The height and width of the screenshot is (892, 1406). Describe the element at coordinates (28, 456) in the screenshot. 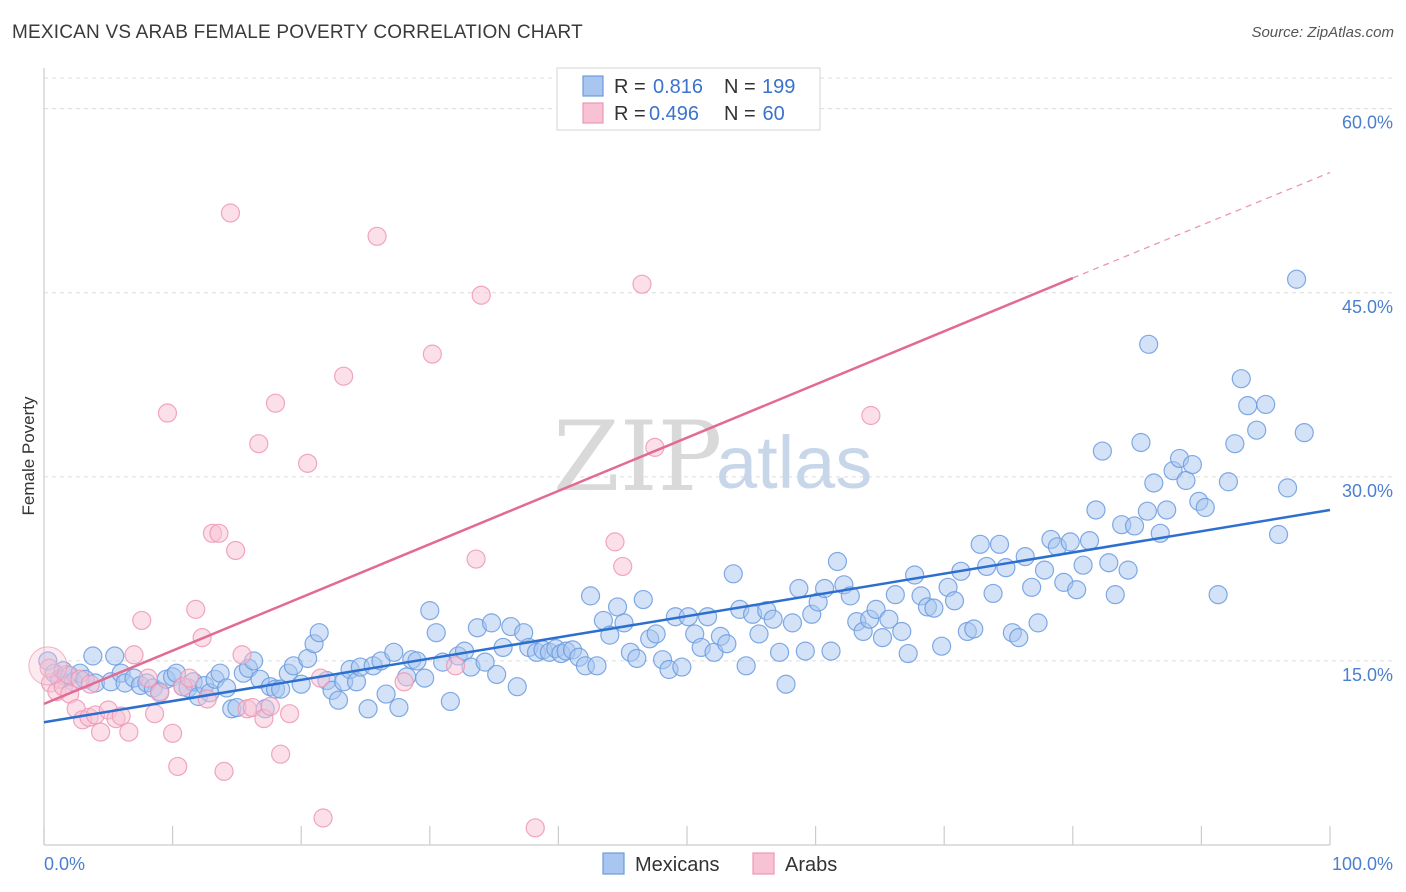

I see `y-axis-label: Female Poverty` at that location.